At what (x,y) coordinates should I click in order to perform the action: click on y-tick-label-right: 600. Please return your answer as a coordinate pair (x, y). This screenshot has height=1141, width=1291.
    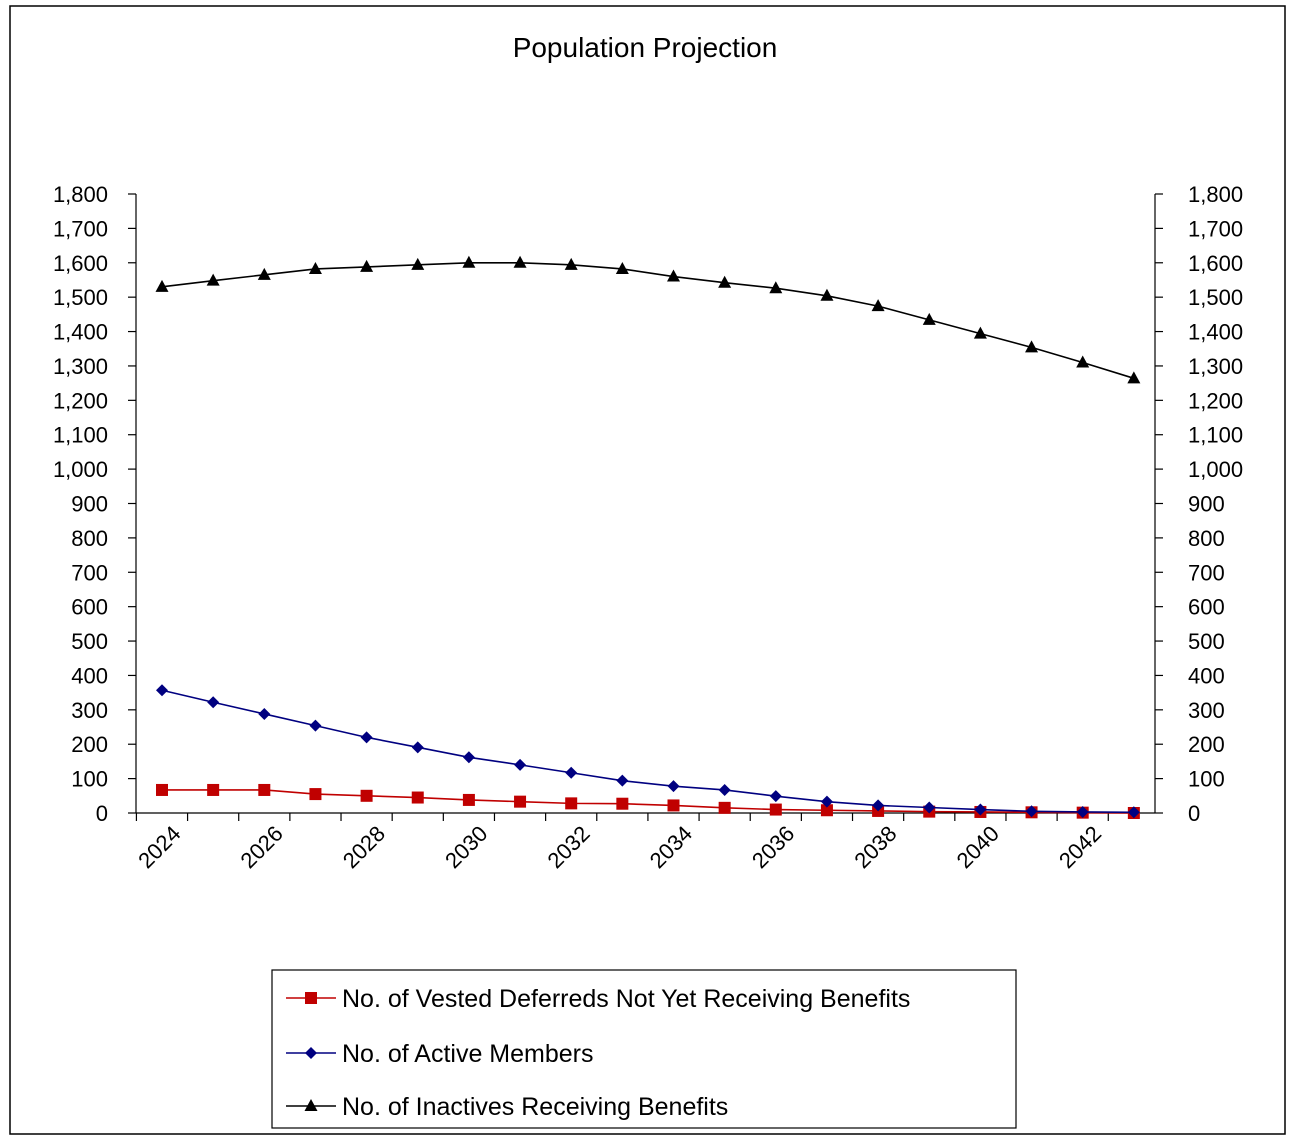
    Looking at the image, I should click on (1206, 607).